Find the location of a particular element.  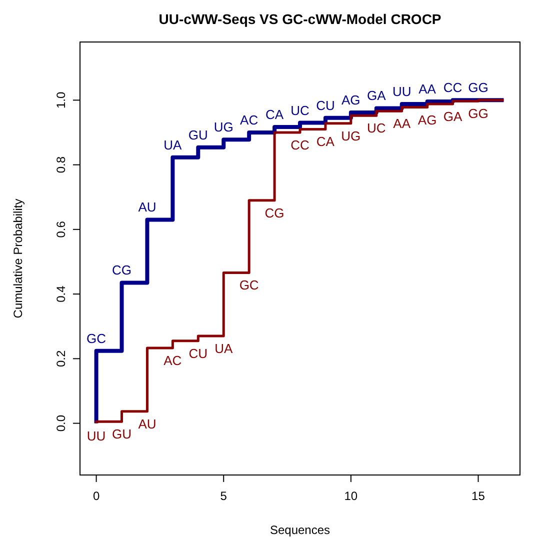

x-tick-label: 10 is located at coordinates (351, 496).